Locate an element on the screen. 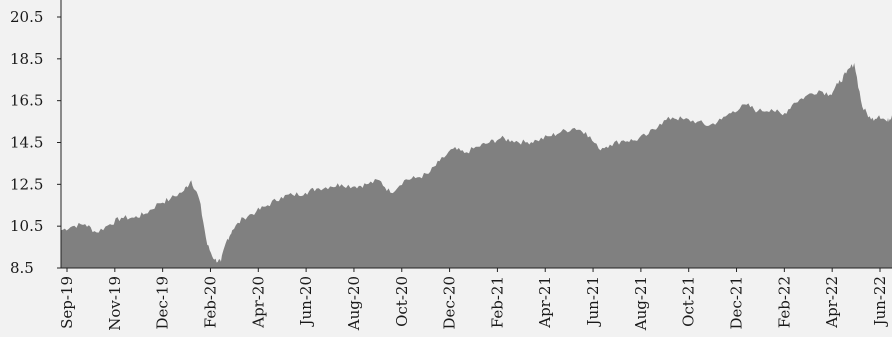 This screenshot has height=337, width=892. x-tick-label: Aug-20 is located at coordinates (354, 303).